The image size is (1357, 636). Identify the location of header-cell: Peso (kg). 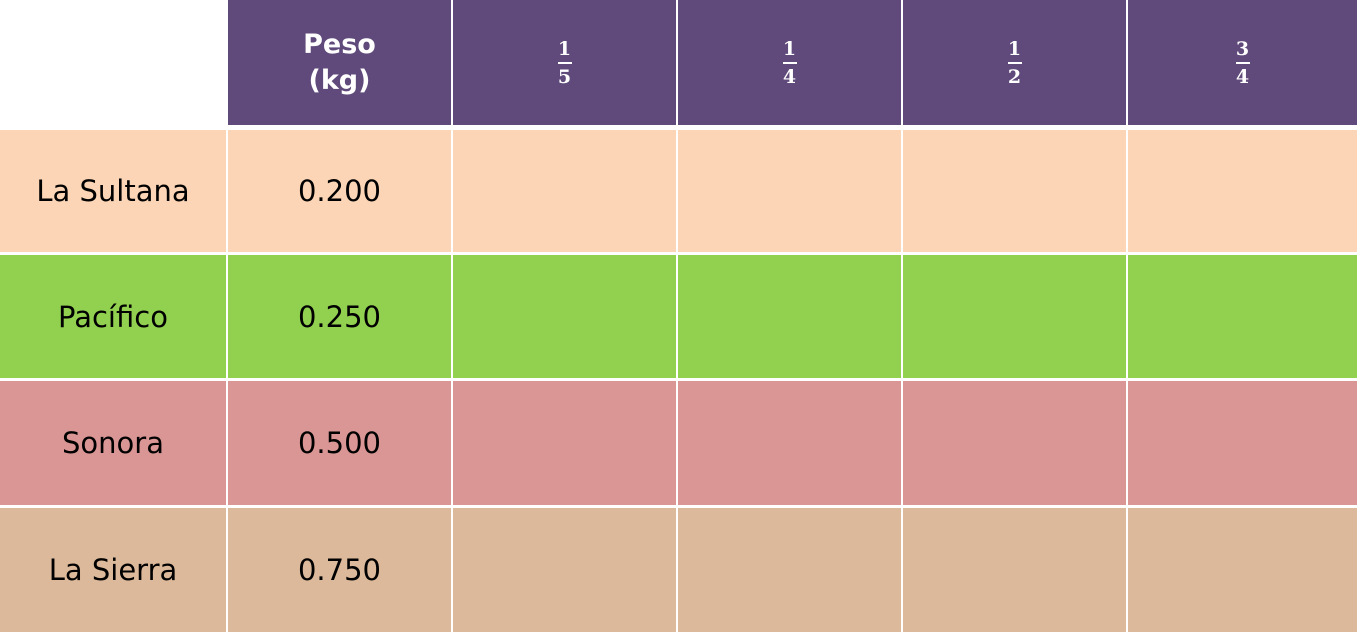
(339, 62).